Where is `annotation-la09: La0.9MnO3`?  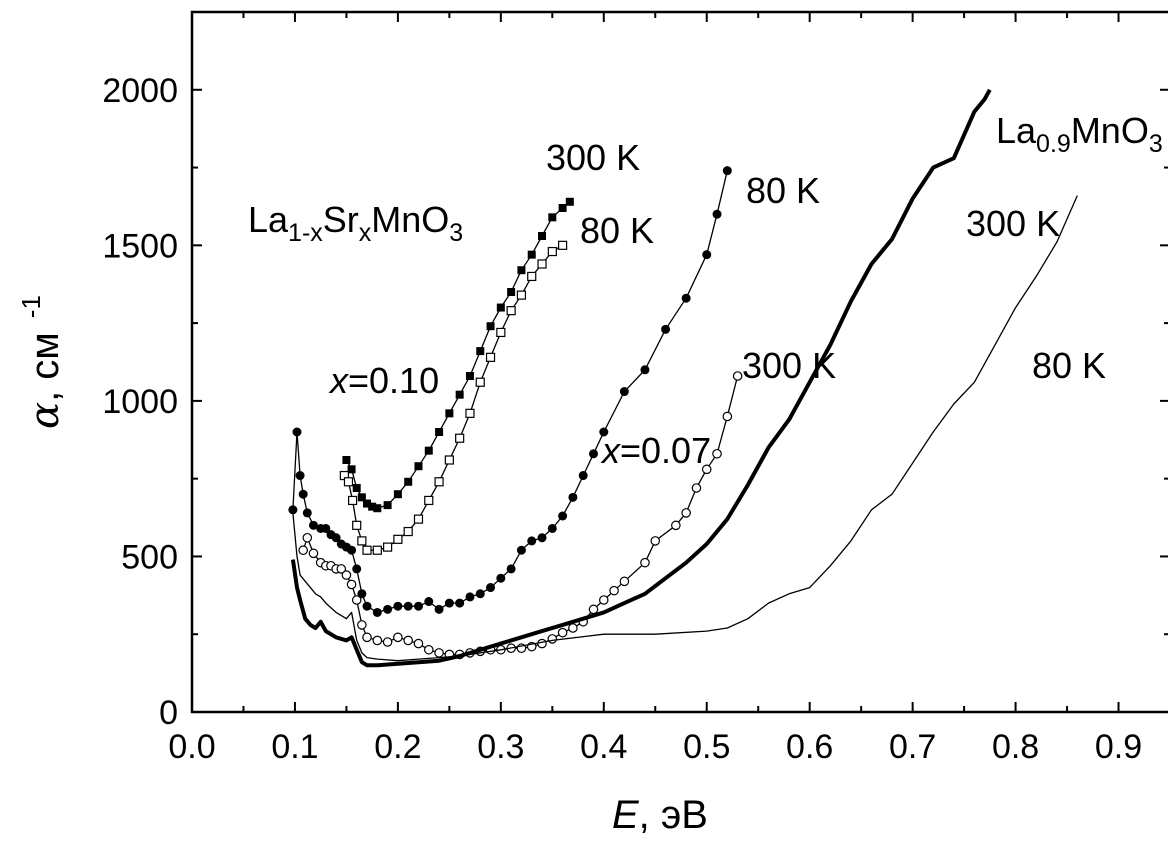
annotation-la09: La0.9MnO3 is located at coordinates (1079, 134).